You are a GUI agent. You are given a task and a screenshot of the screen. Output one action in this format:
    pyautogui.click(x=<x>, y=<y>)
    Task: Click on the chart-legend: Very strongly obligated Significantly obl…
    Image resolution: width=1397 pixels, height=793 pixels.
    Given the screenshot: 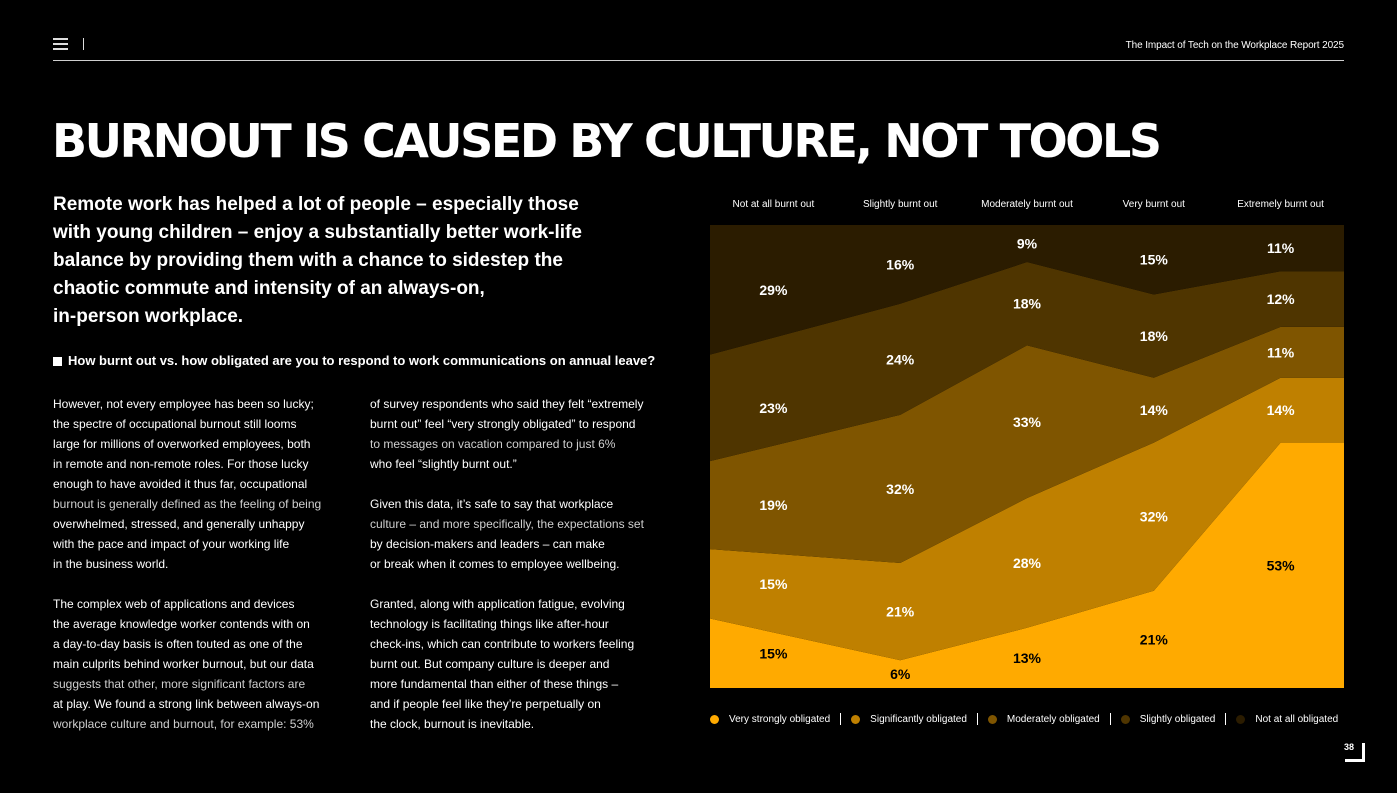 What is the action you would take?
    pyautogui.click(x=1024, y=719)
    